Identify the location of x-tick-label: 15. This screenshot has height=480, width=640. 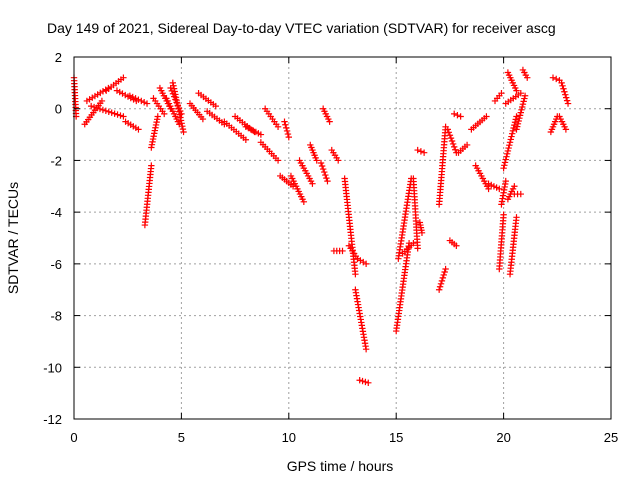
(396, 437).